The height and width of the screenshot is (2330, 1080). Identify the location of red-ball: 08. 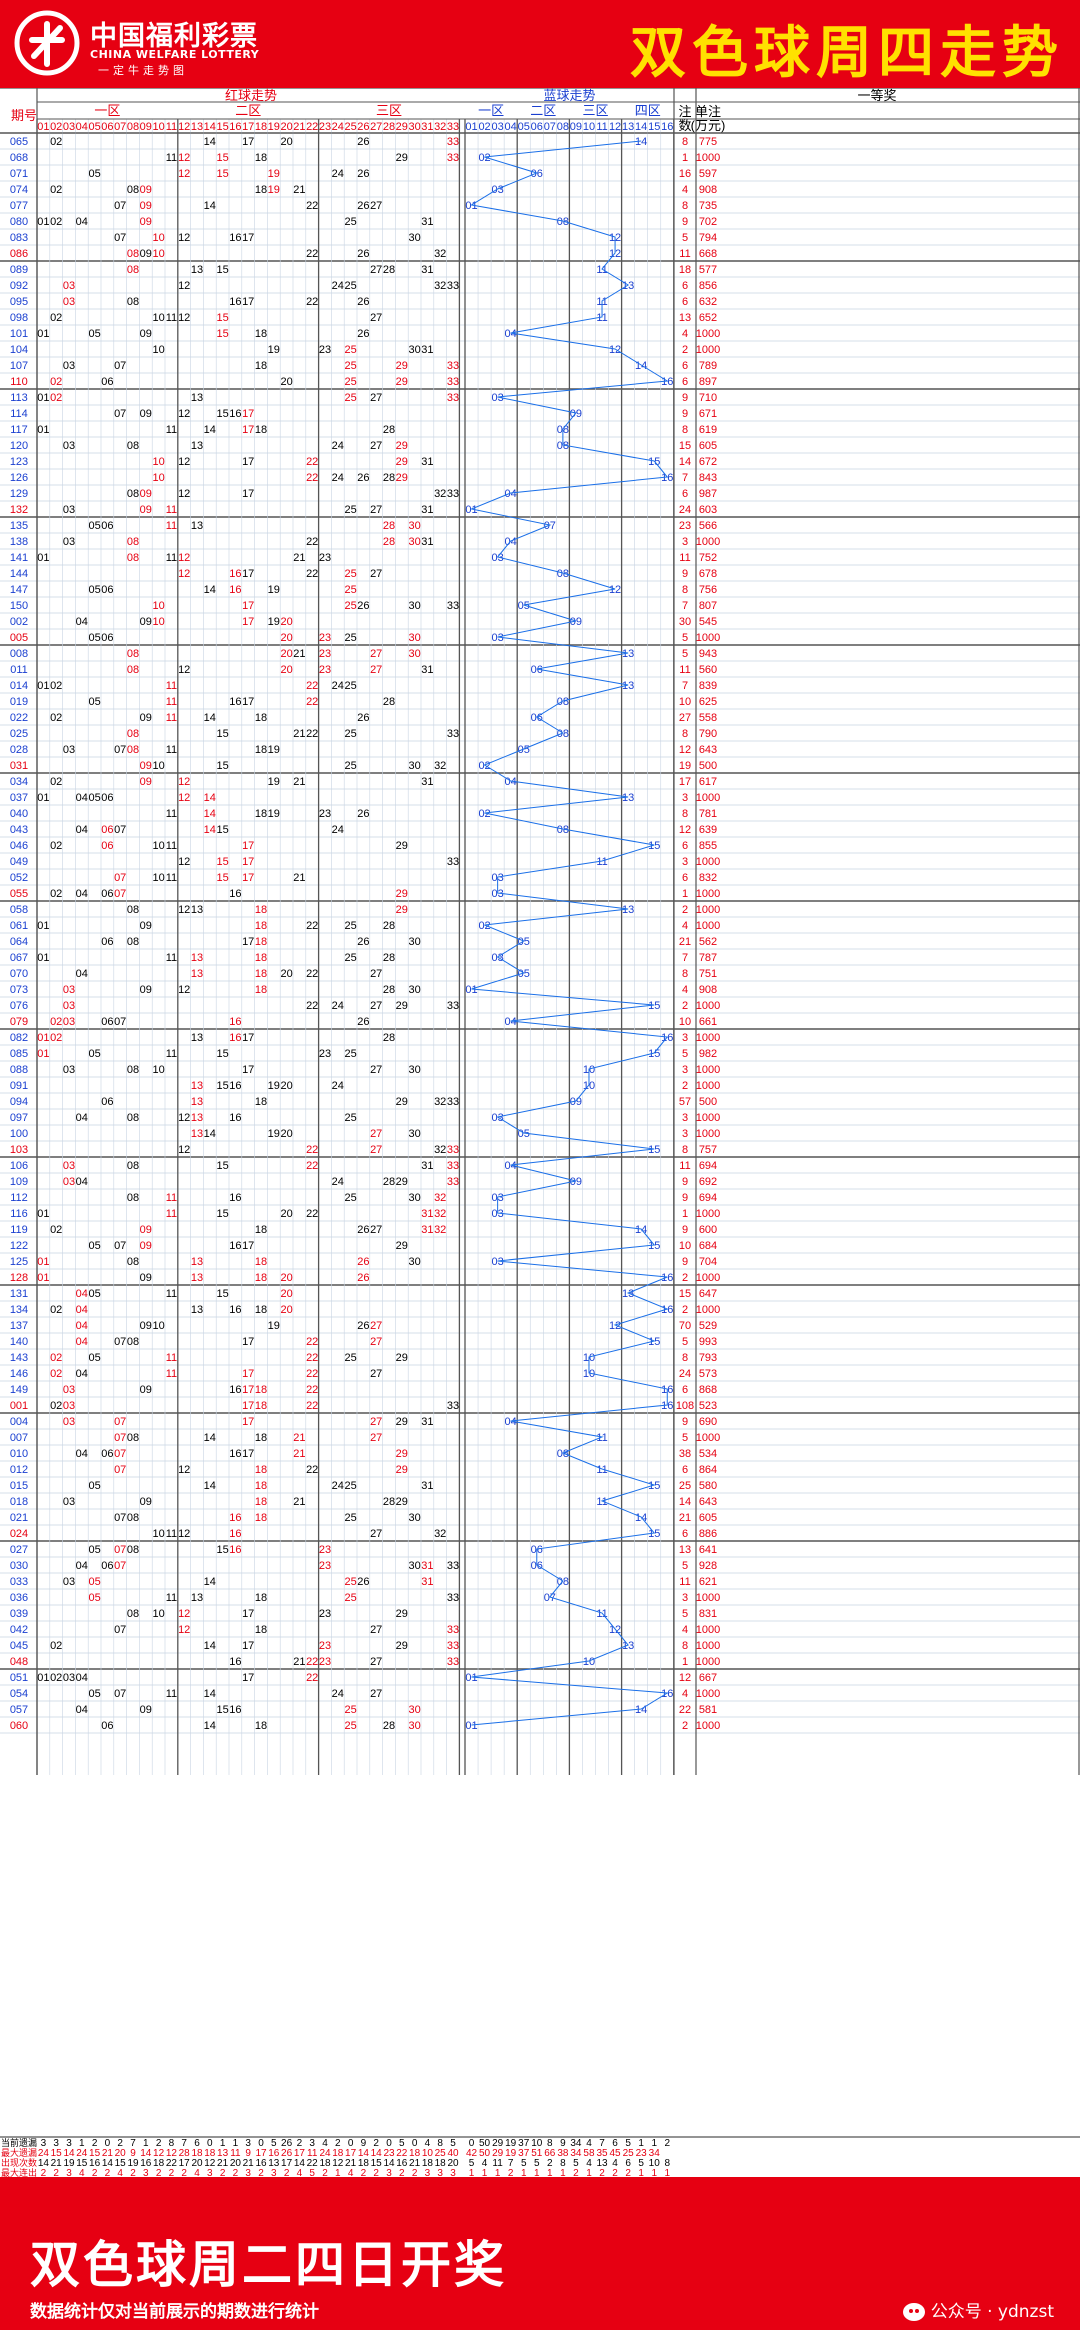
(133, 446).